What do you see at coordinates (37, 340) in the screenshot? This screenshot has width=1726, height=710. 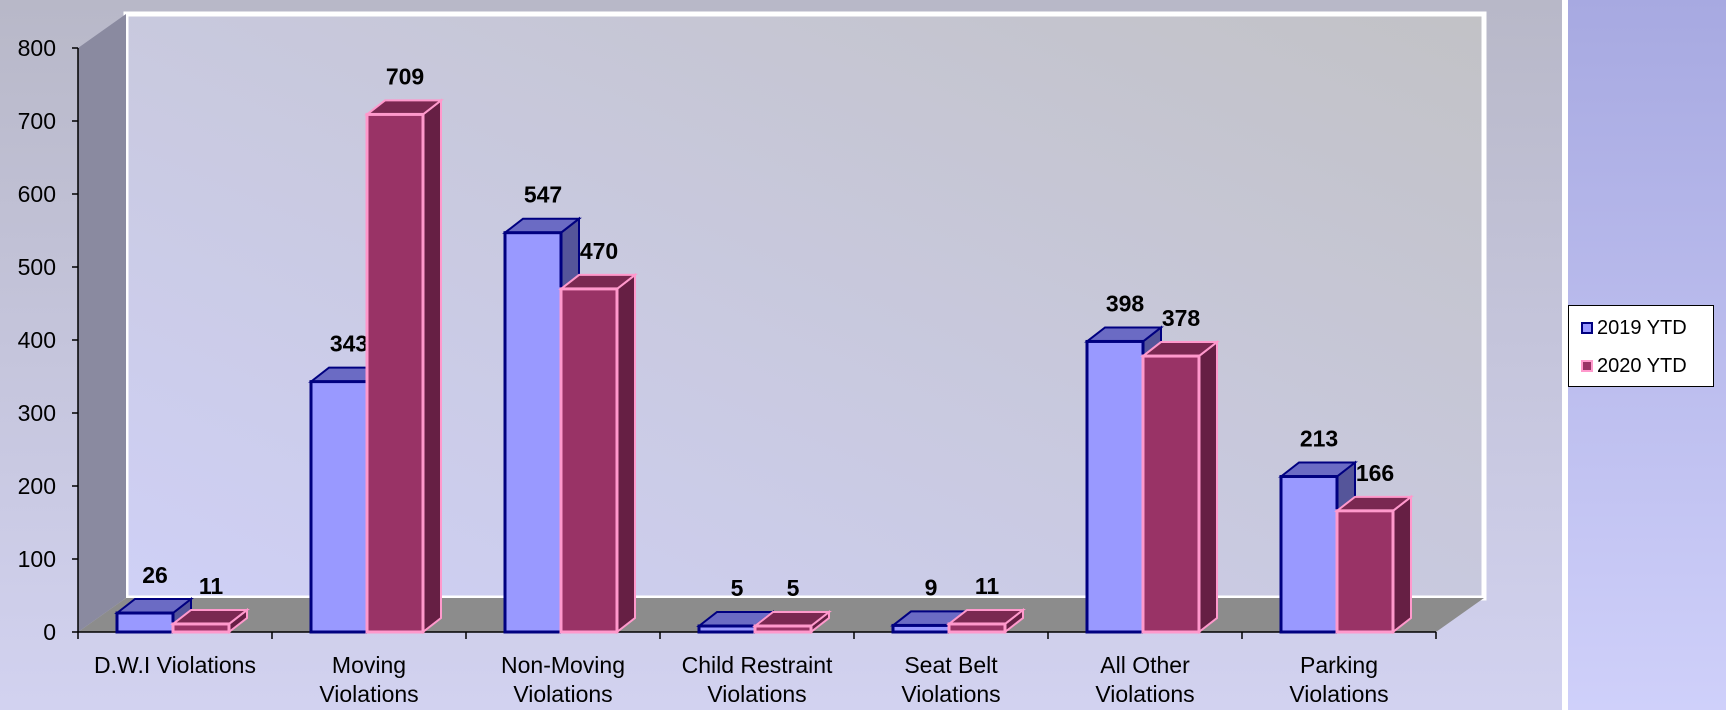 I see `y-tick-label: 400` at bounding box center [37, 340].